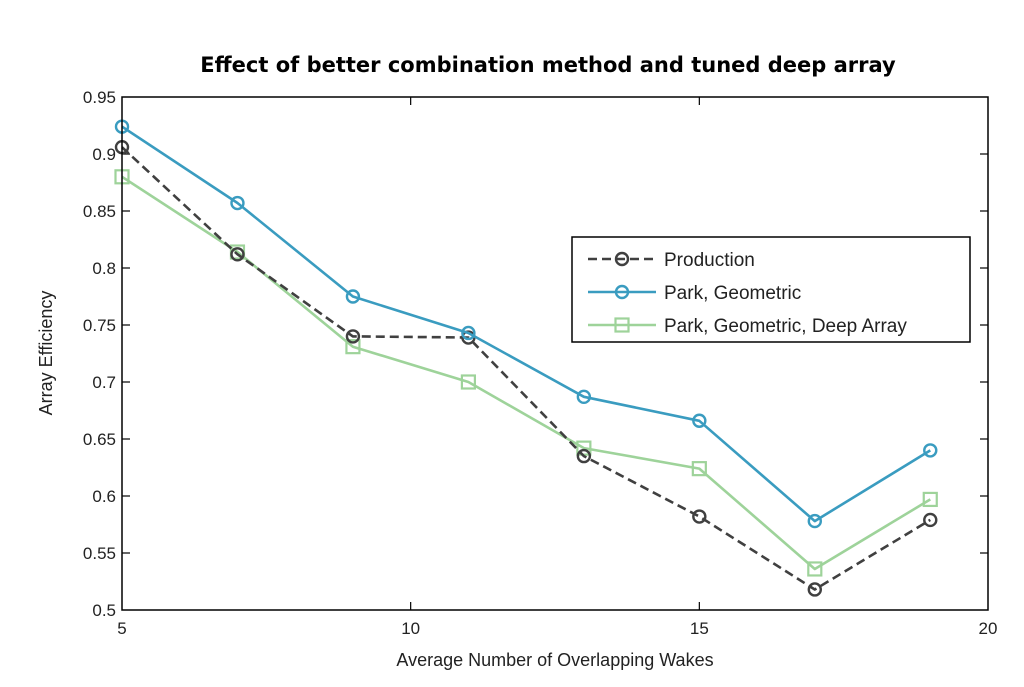 The height and width of the screenshot is (687, 1024). Describe the element at coordinates (99, 439) in the screenshot. I see `y-tick-label: 0.65` at that location.